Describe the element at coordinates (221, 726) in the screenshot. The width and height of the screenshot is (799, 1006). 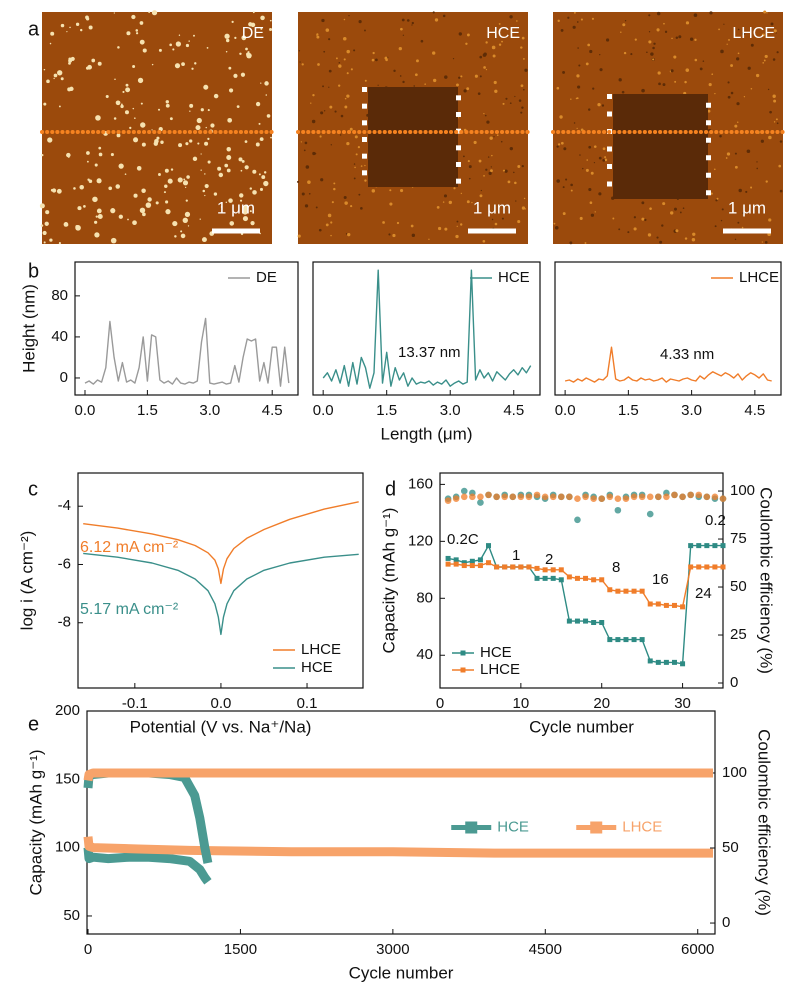
I see `x-axis-label: Potential (V vs. Na⁺/Na)` at that location.